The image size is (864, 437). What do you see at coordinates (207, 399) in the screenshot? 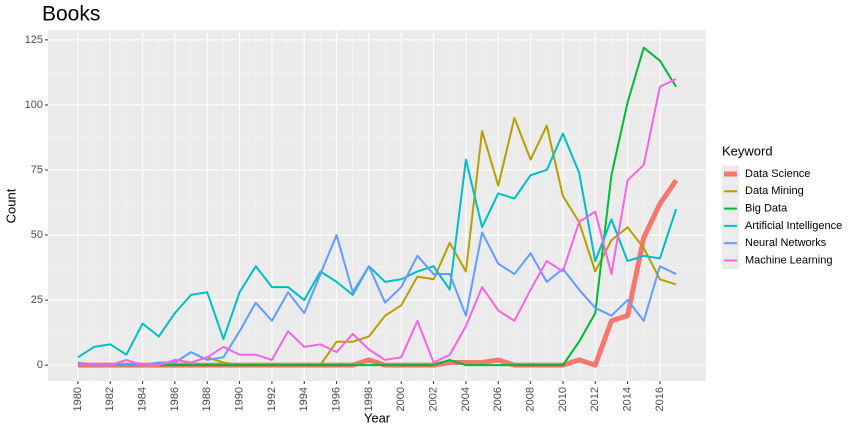
I see `x-tick-label: 1988` at bounding box center [207, 399].